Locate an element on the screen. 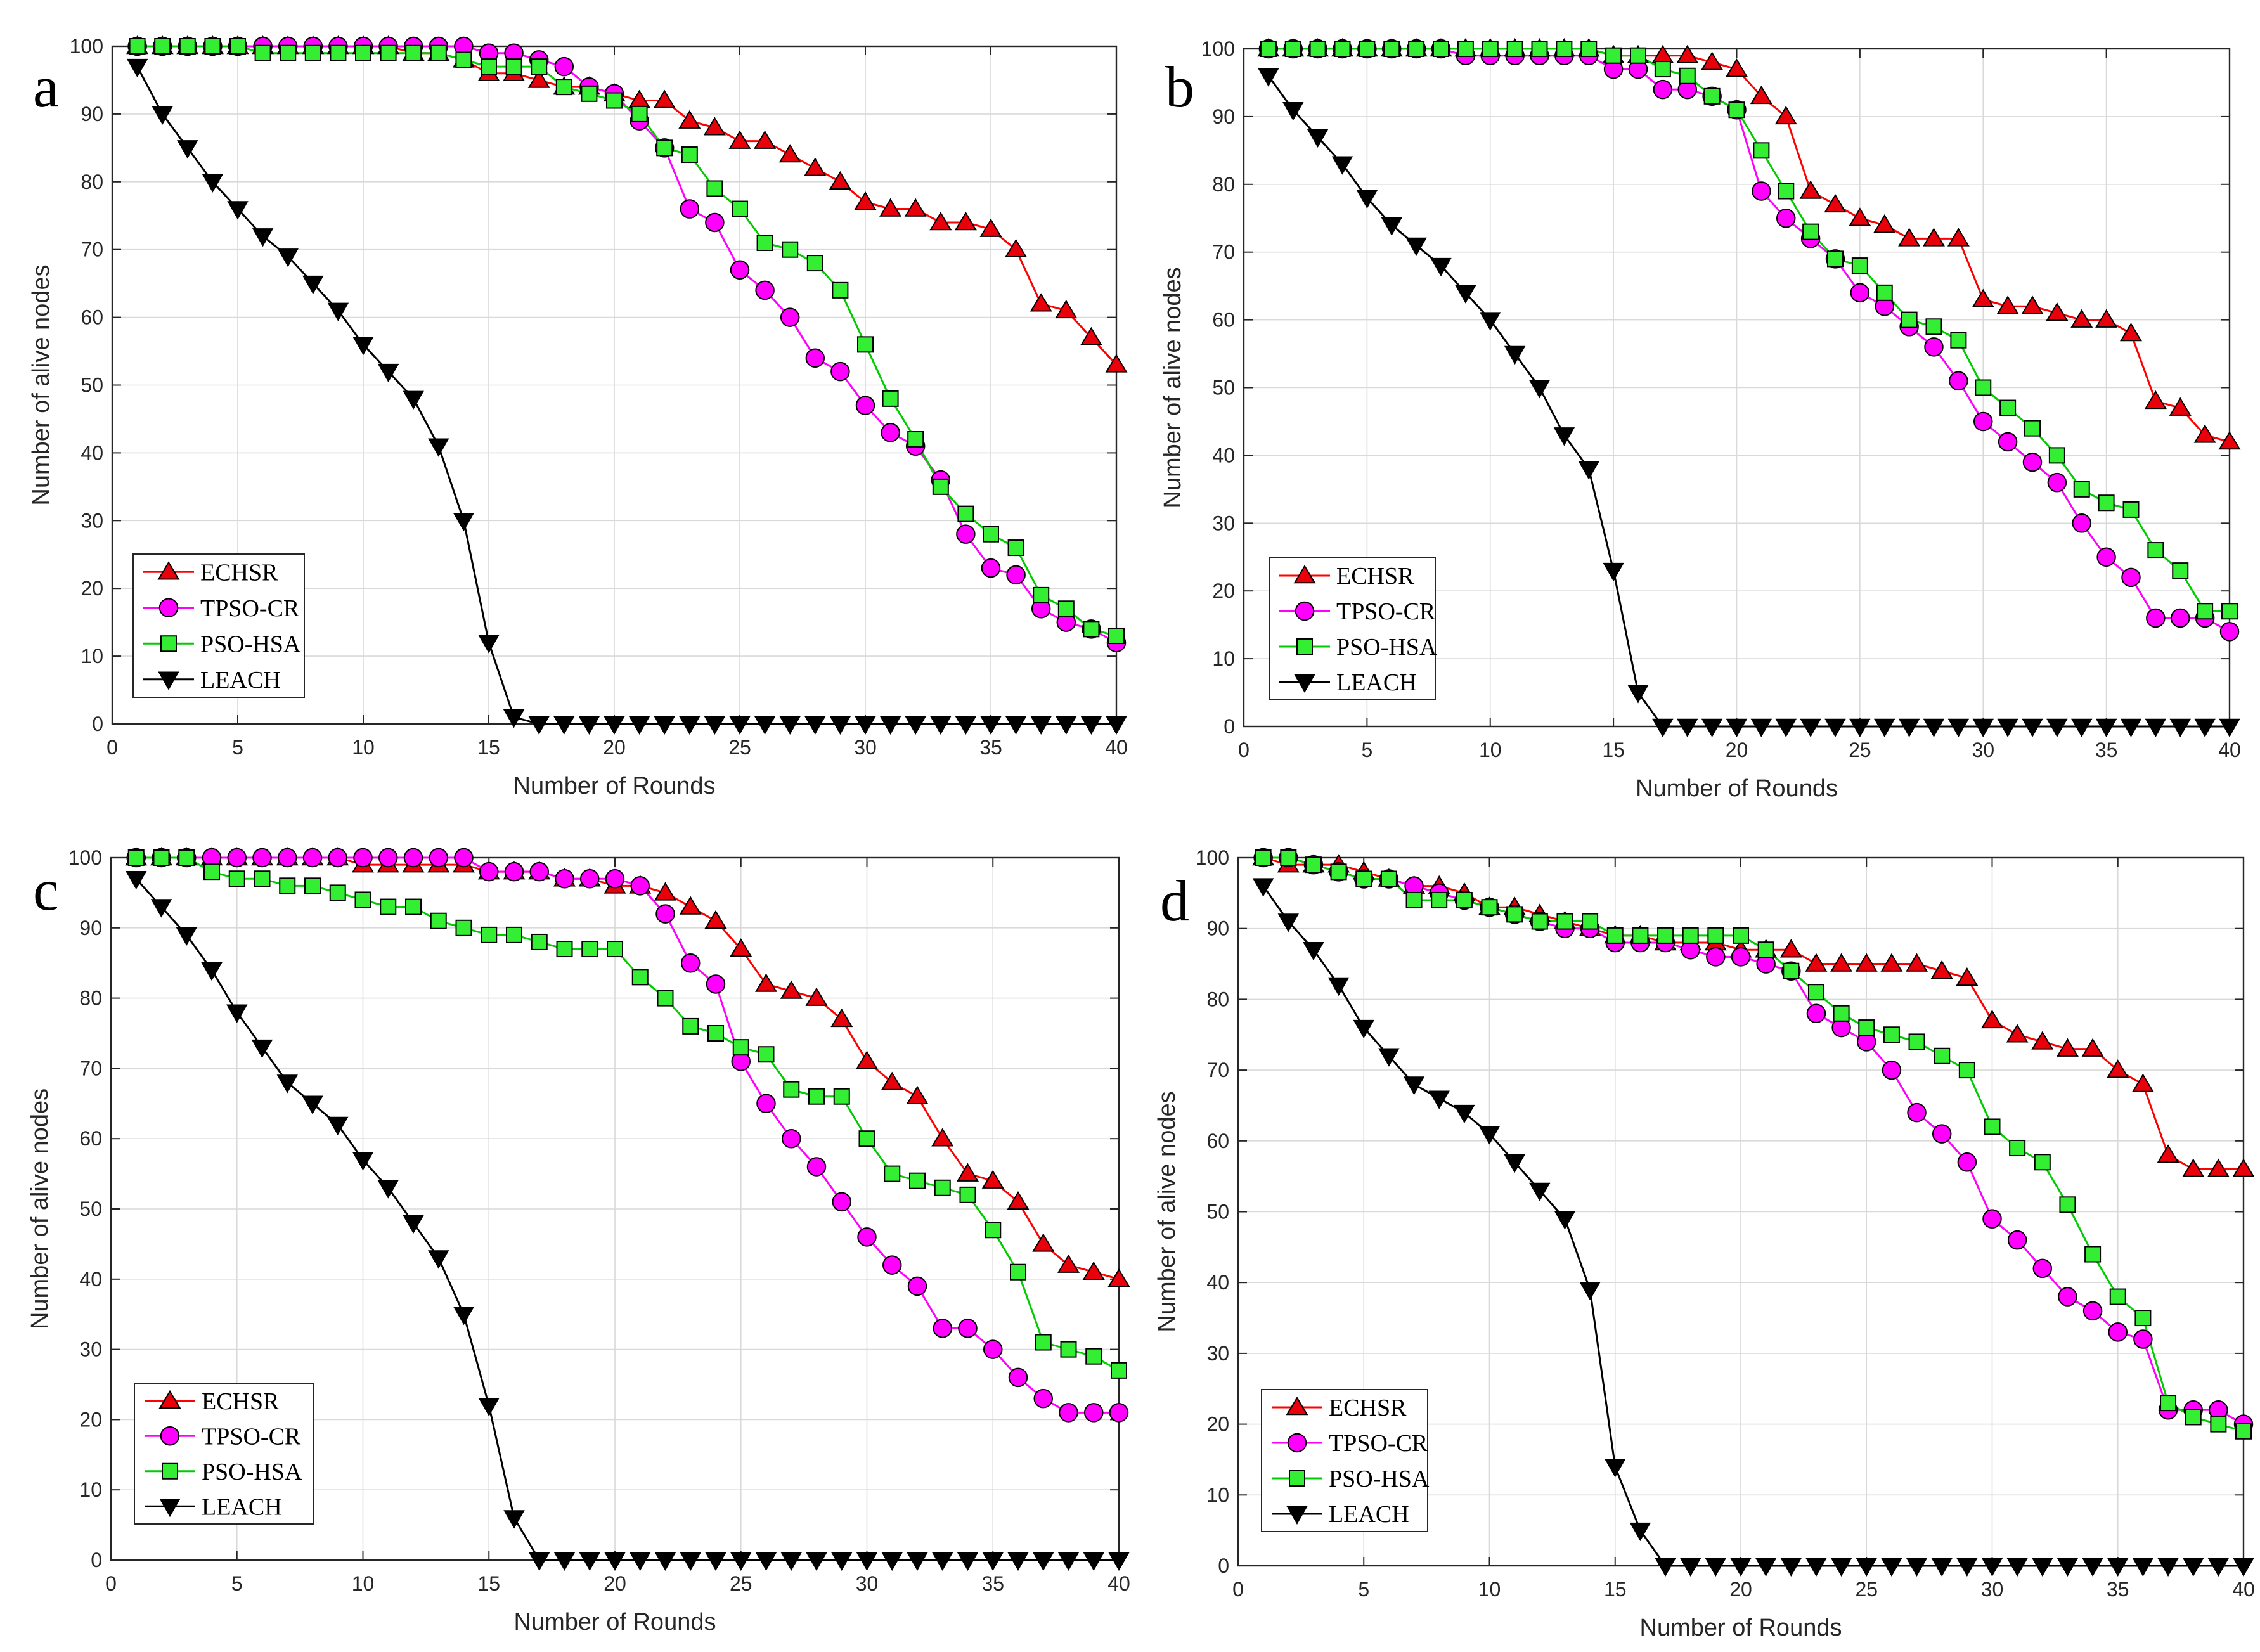 The height and width of the screenshot is (1652, 2260). y-tick-label: 90 is located at coordinates (92, 114).